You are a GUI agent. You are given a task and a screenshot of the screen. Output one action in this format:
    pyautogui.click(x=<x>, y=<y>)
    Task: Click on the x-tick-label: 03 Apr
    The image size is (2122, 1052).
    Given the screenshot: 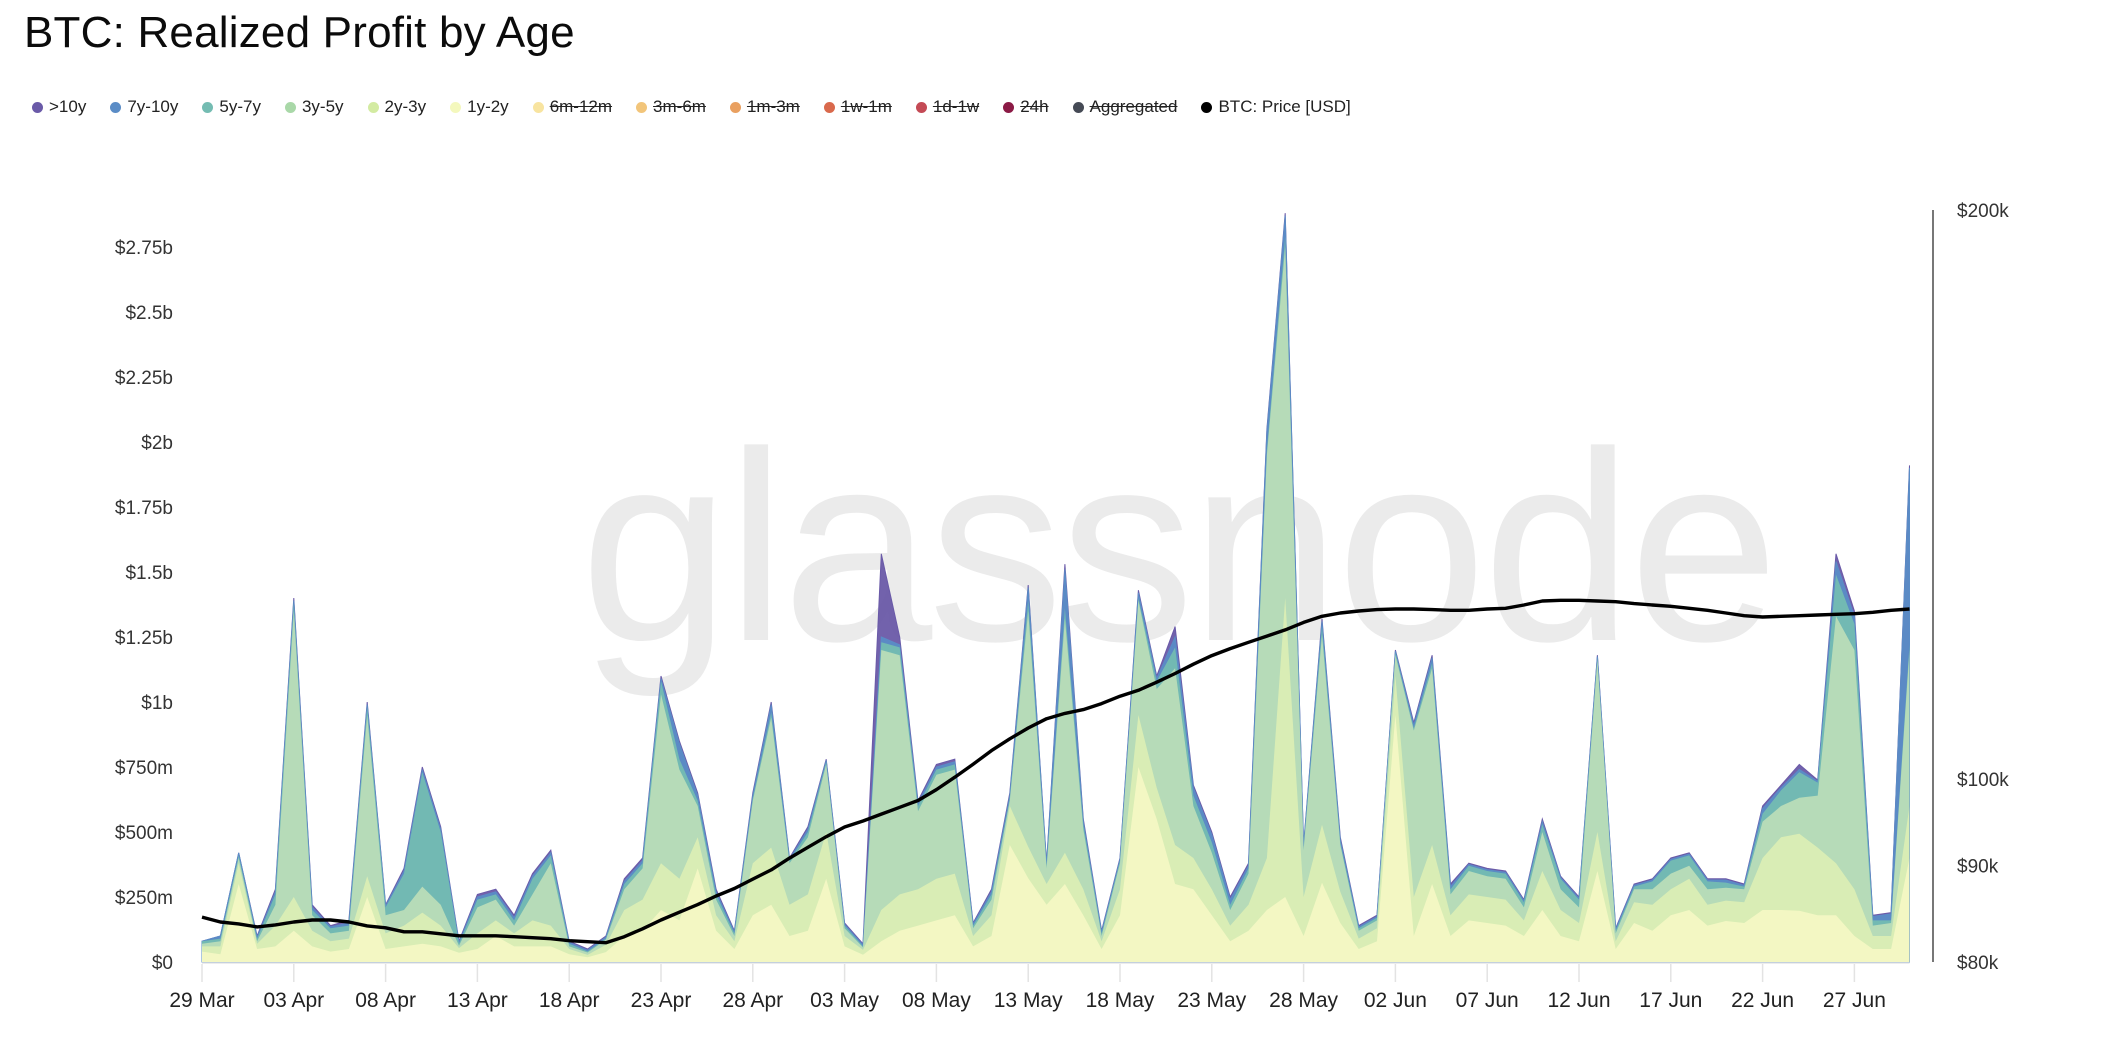 What is the action you would take?
    pyautogui.click(x=293, y=1000)
    